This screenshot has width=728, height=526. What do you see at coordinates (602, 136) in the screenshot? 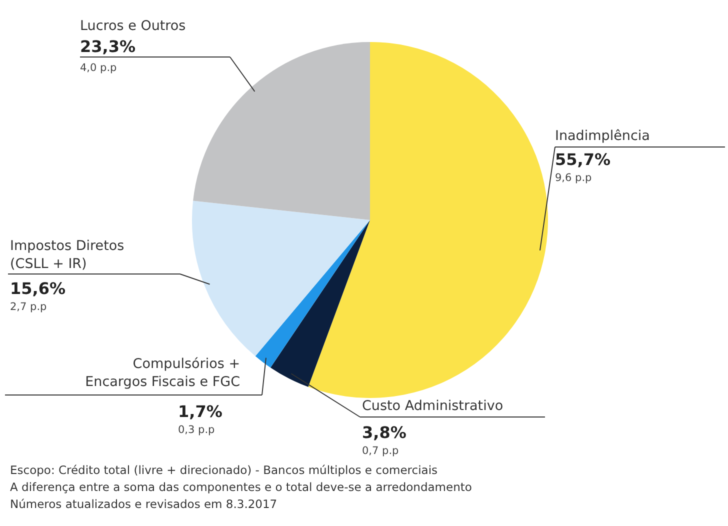
I see `slice-label: Inadimplência` at bounding box center [602, 136].